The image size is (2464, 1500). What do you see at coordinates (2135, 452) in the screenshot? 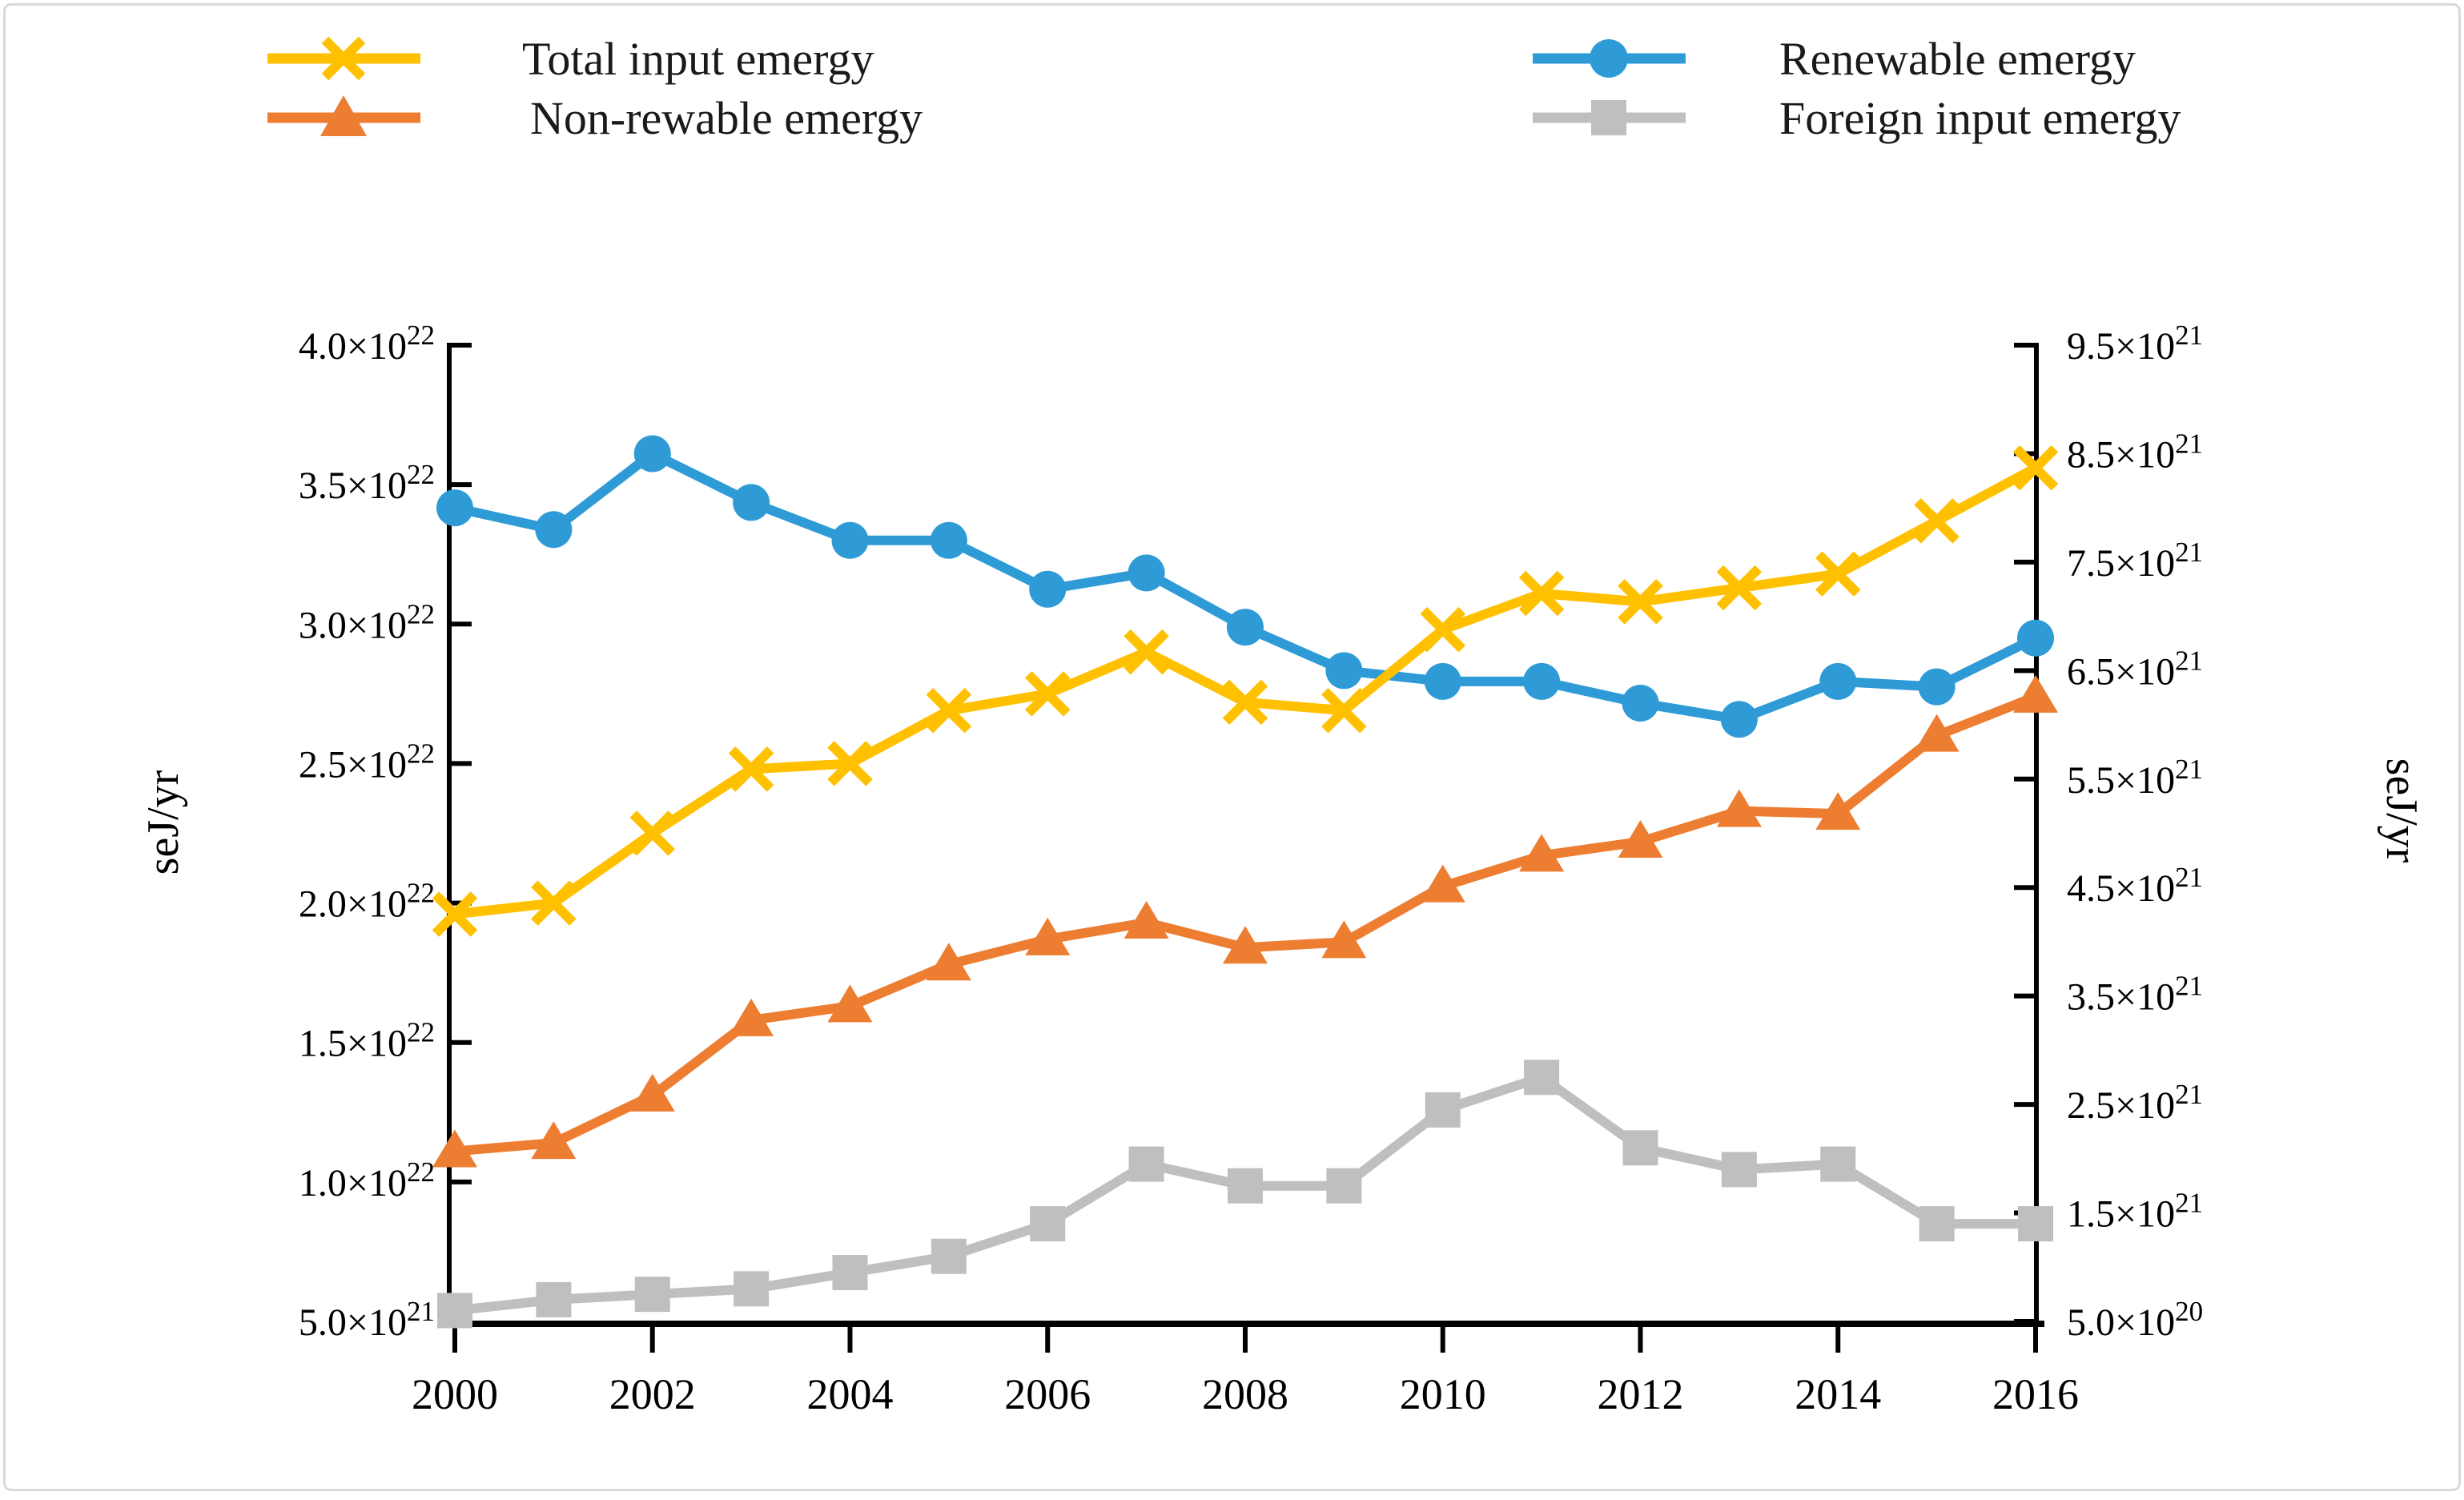
I see `right-axis-tick-label: 8.5×10²¹` at bounding box center [2135, 452].